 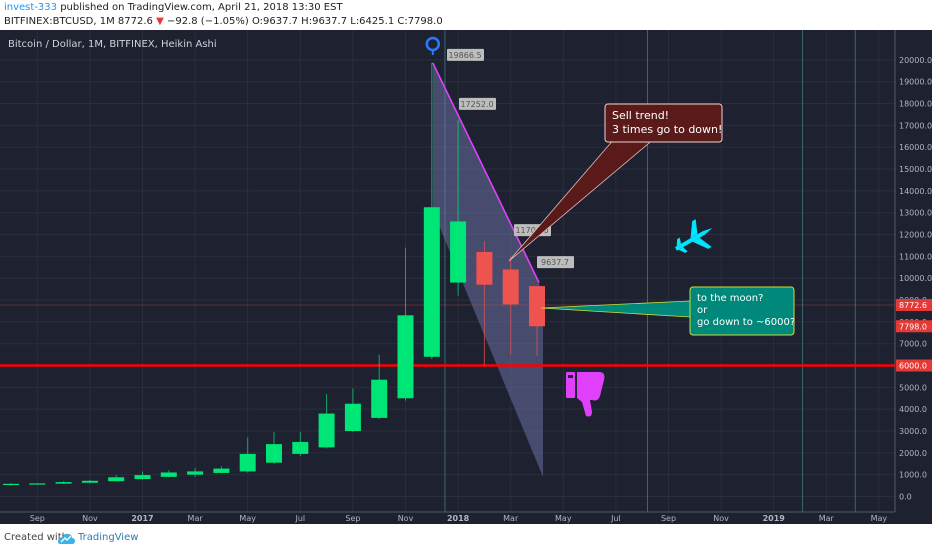 I want to click on y-tick-label: 10000.0, so click(x=915, y=278).